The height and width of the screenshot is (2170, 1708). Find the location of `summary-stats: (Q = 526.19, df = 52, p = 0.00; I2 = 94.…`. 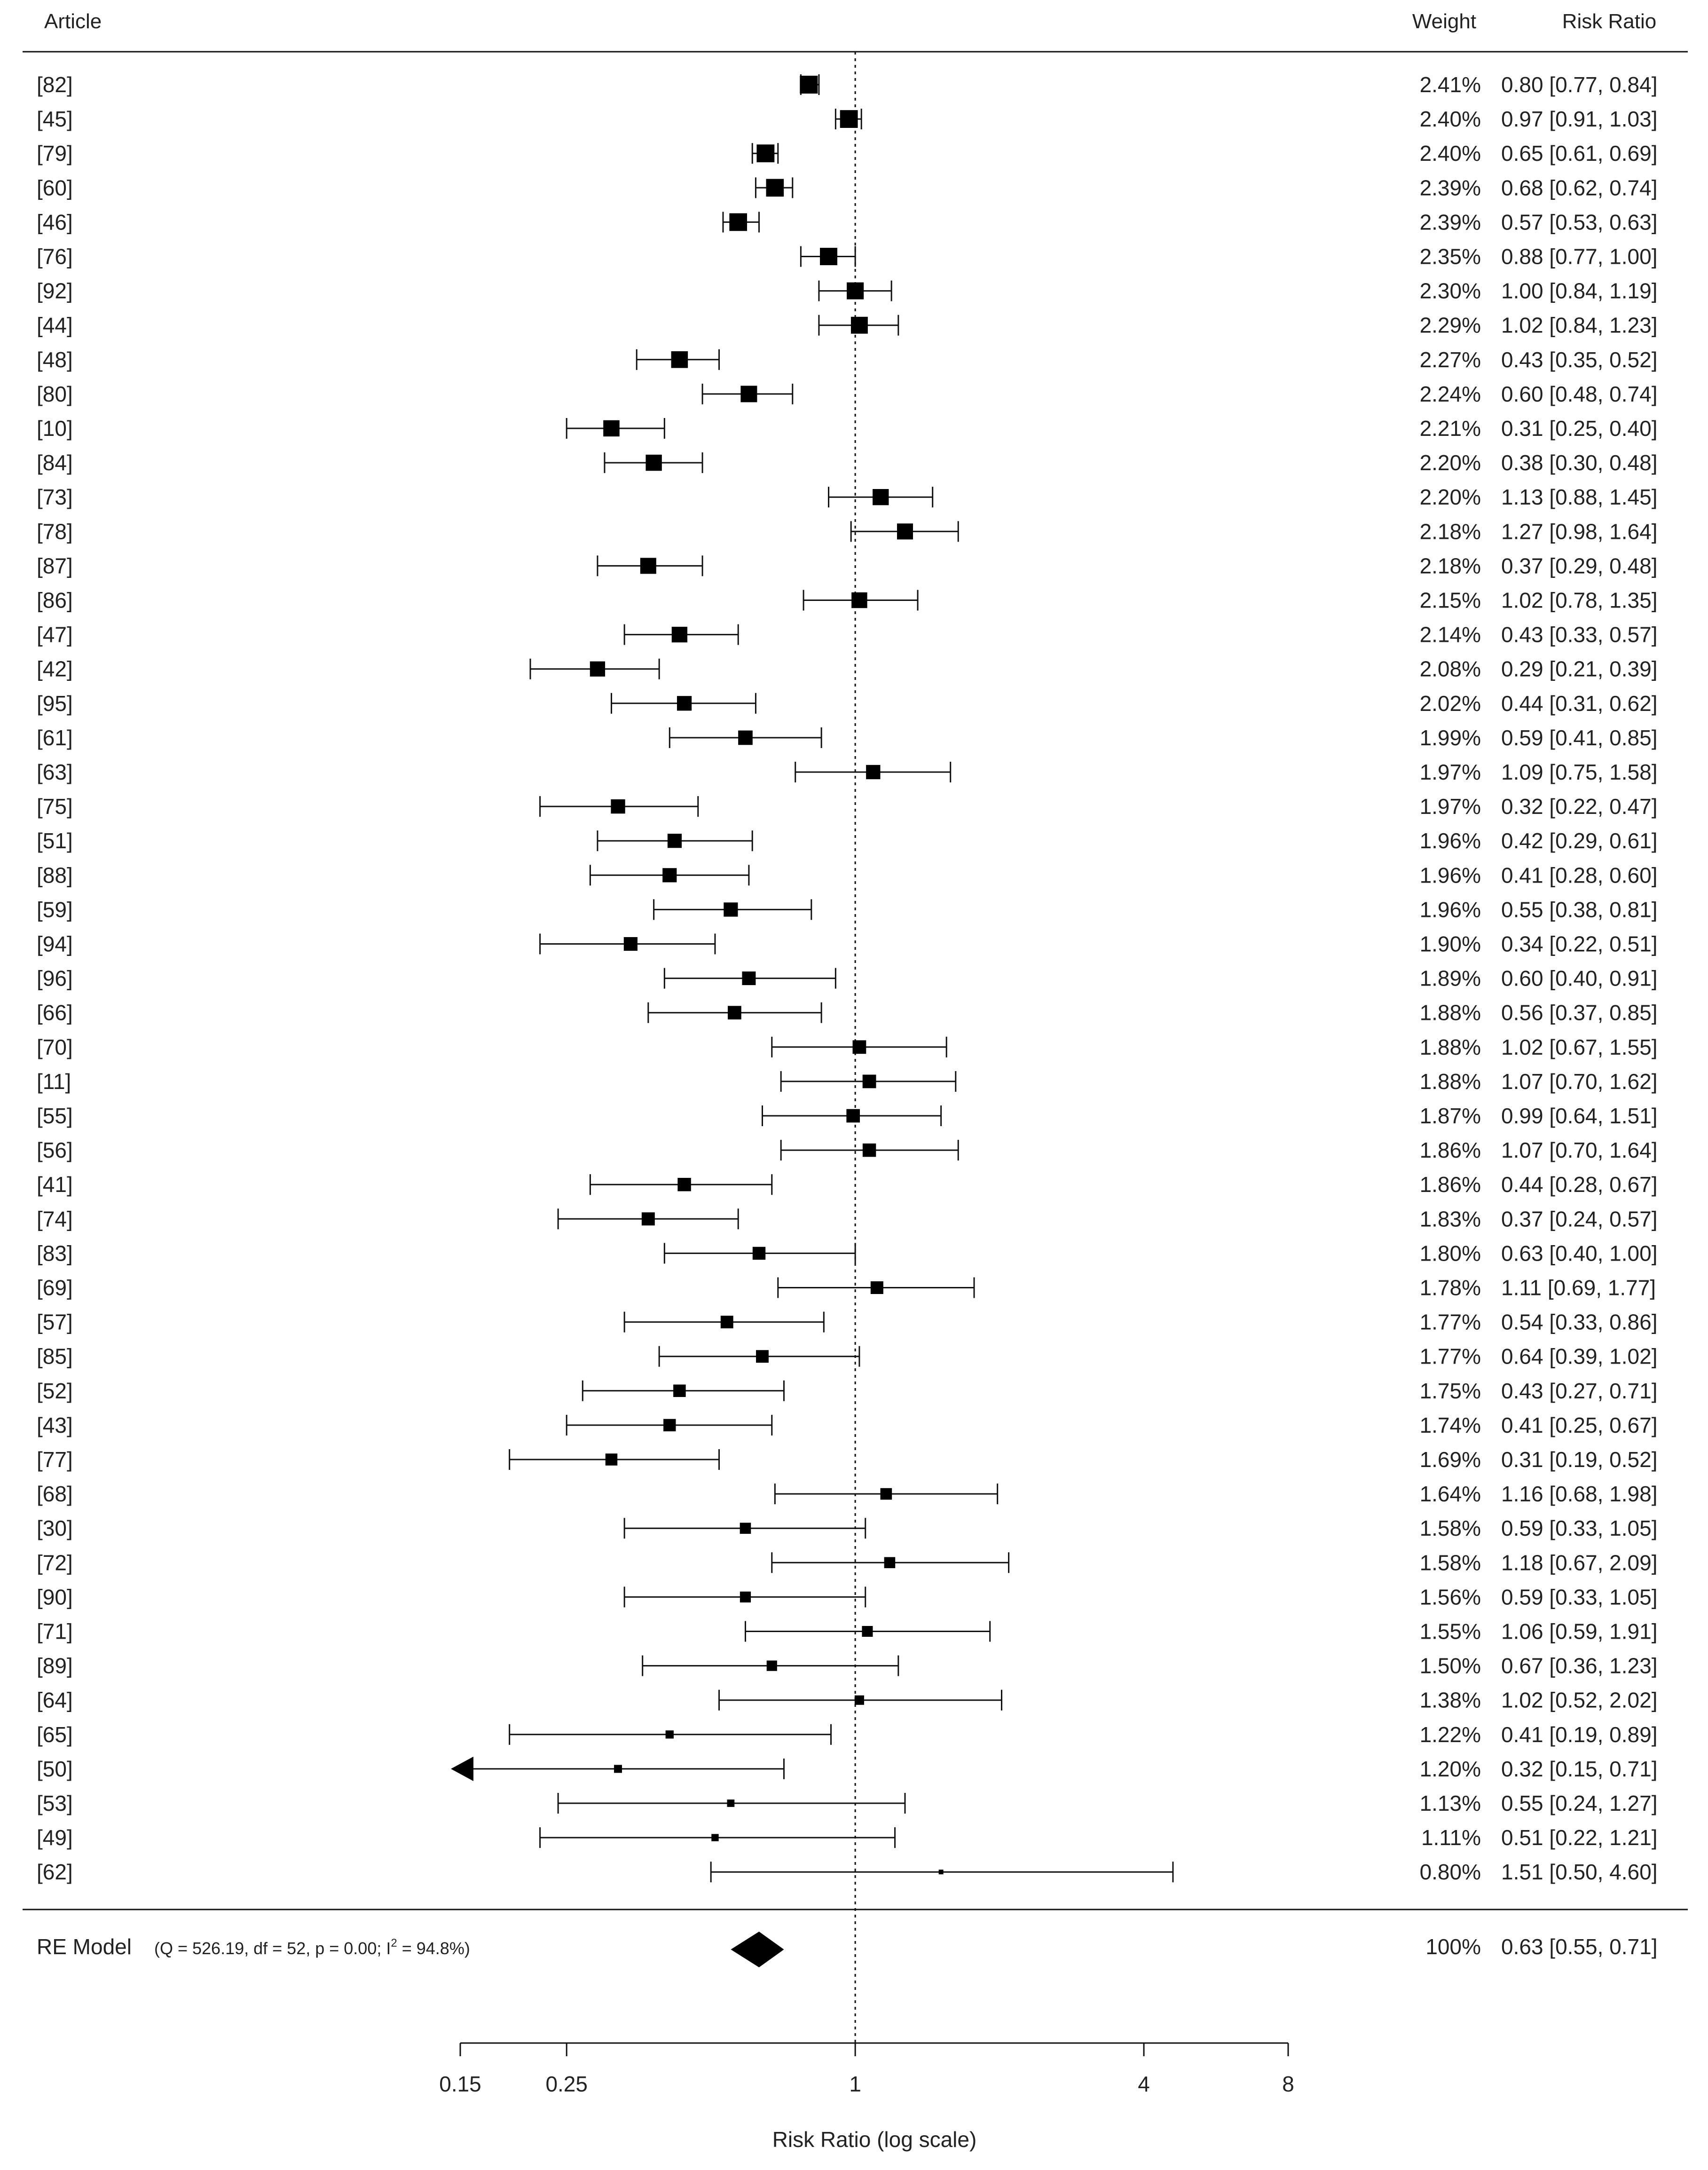

summary-stats: (Q = 526.19, df = 52, p = 0.00; I2 = 94.… is located at coordinates (312, 1947).